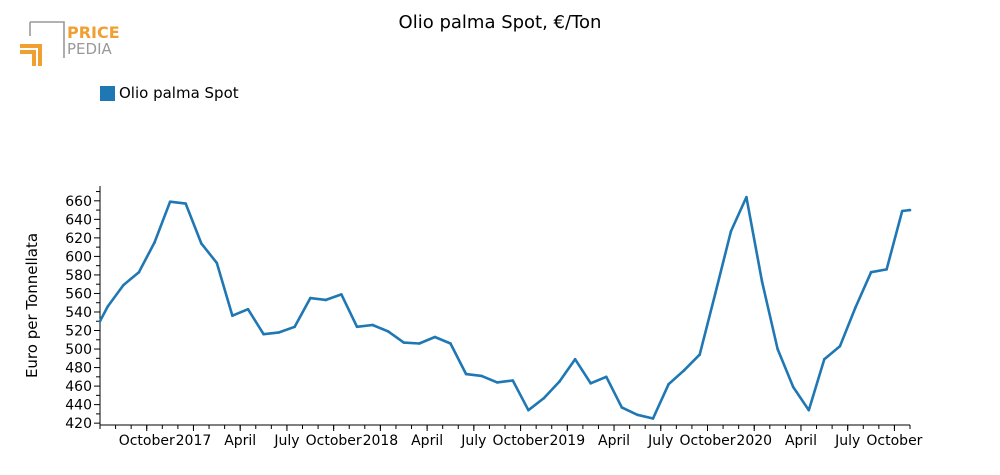 This screenshot has width=1000, height=475. I want to click on x-tick-label: 2018, so click(381, 441).